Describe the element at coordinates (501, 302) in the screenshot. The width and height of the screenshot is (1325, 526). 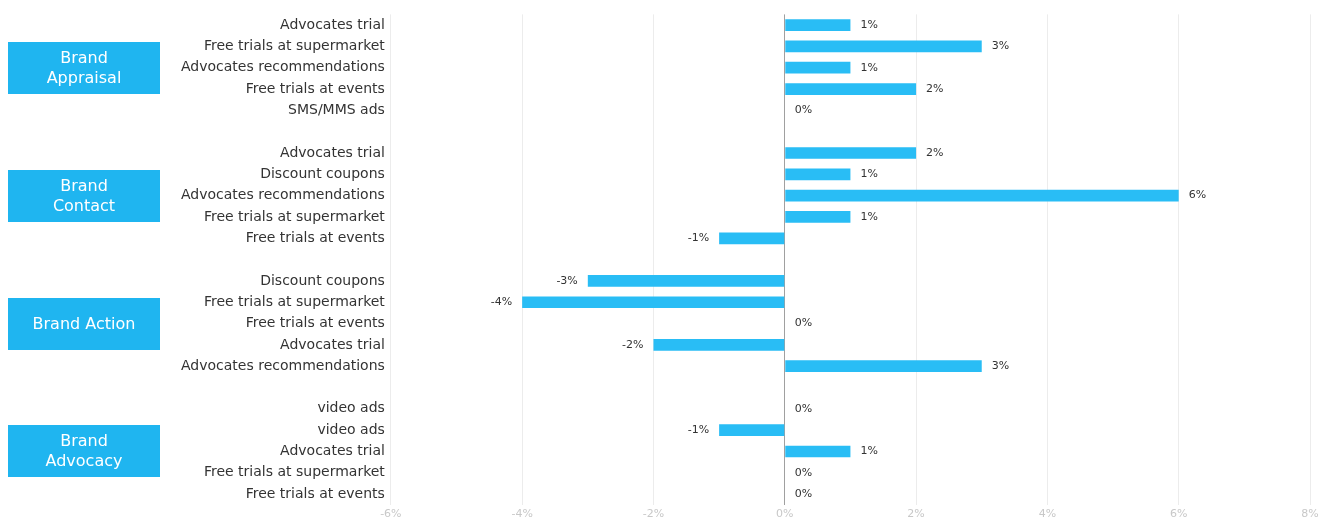
I see `data-label: -4%` at that location.